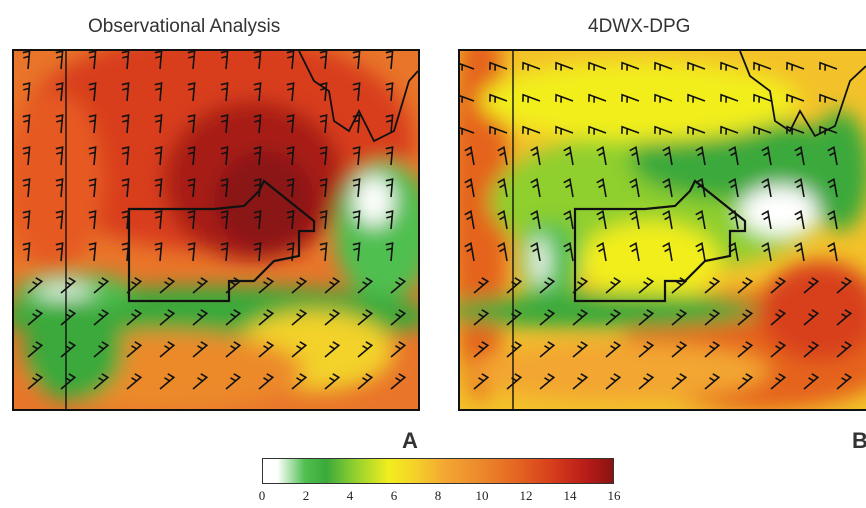 The width and height of the screenshot is (866, 508). What do you see at coordinates (184, 26) in the screenshot?
I see `panel-a-title: Observational Analysis` at bounding box center [184, 26].